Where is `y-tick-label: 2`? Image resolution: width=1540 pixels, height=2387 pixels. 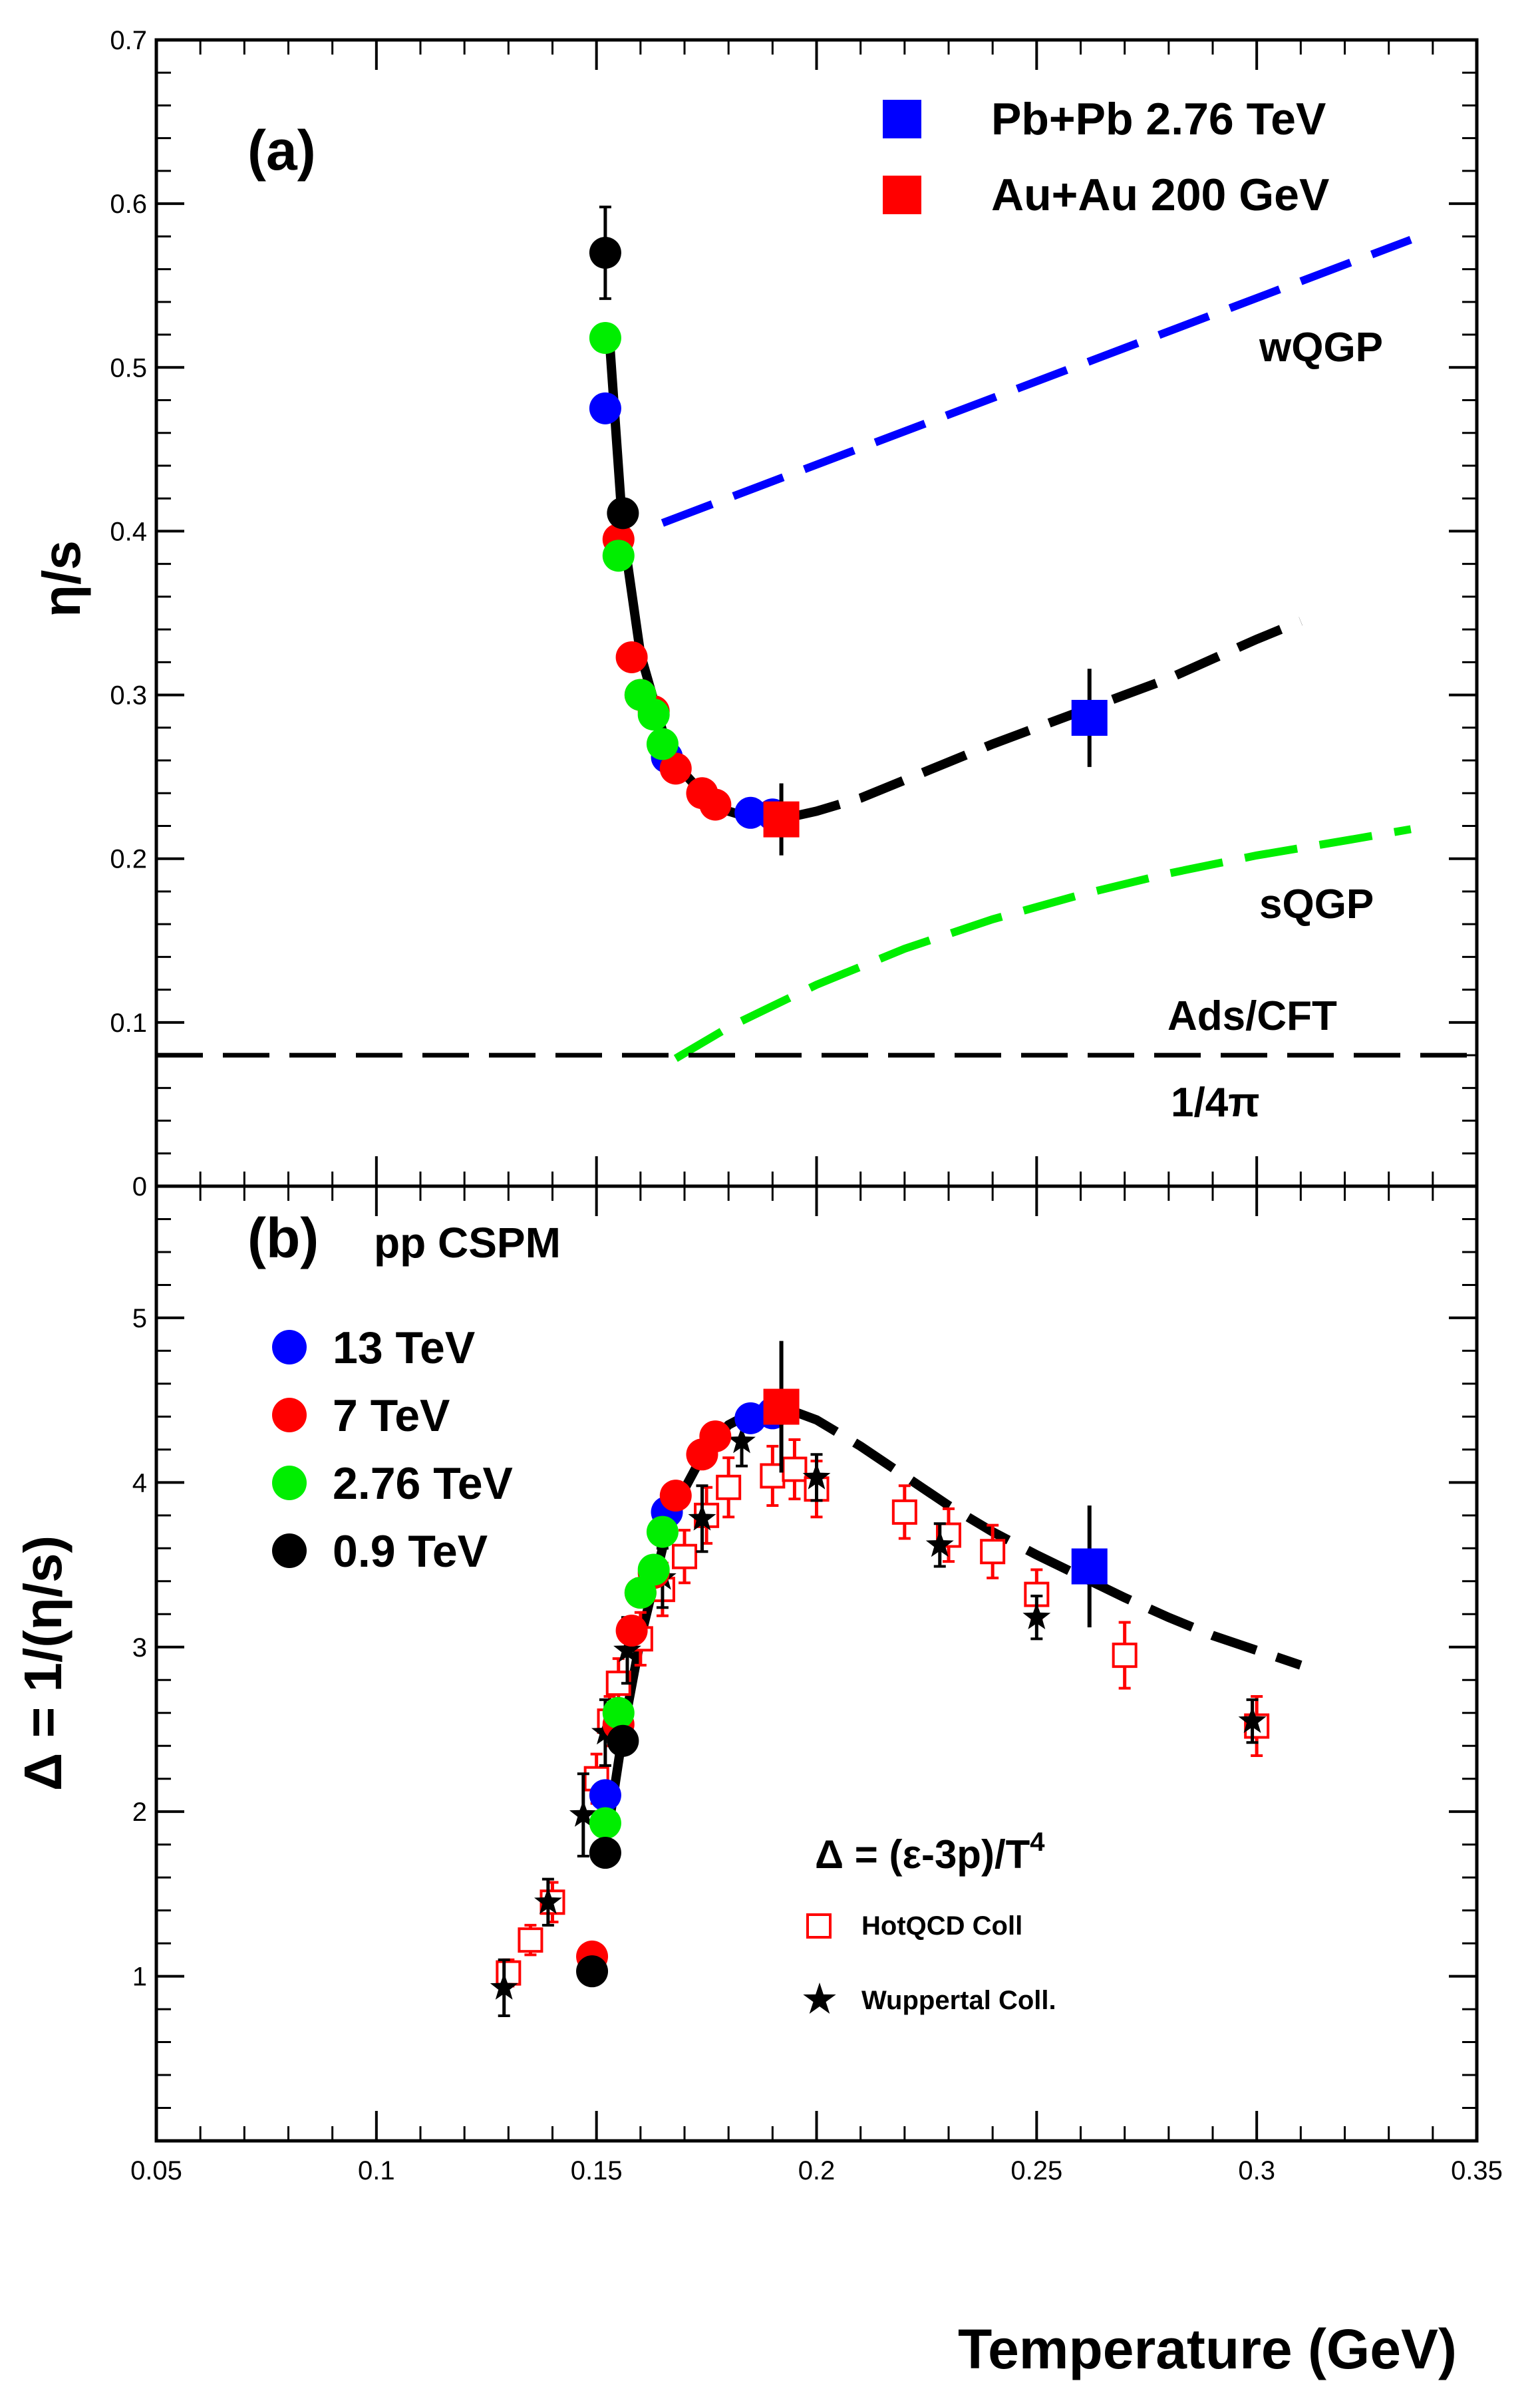 y-tick-label: 2 is located at coordinates (139, 1813).